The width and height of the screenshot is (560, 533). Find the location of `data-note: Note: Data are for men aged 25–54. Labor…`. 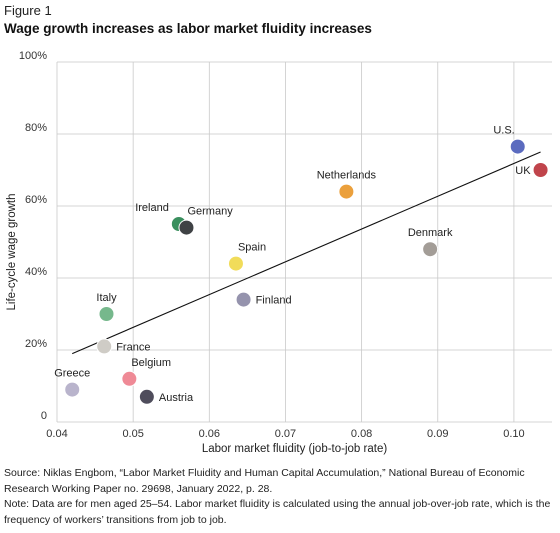

data-note: Note: Data are for men aged 25–54. Labor… is located at coordinates (277, 512).